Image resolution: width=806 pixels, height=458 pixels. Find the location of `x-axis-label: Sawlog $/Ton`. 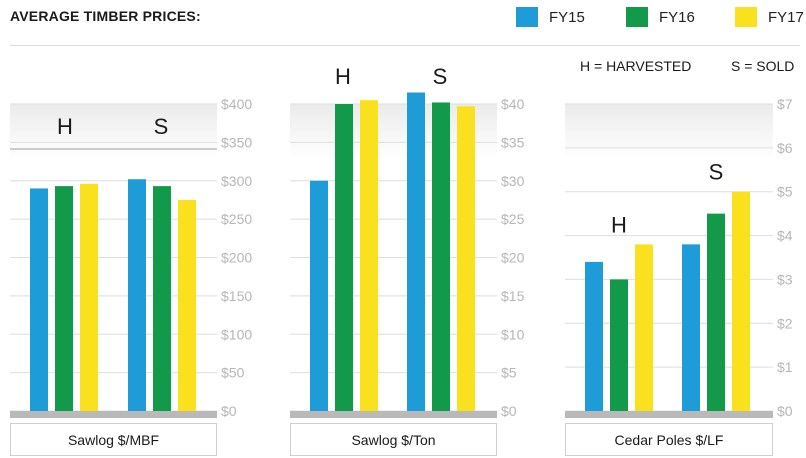

x-axis-label: Sawlog $/Ton is located at coordinates (393, 440).